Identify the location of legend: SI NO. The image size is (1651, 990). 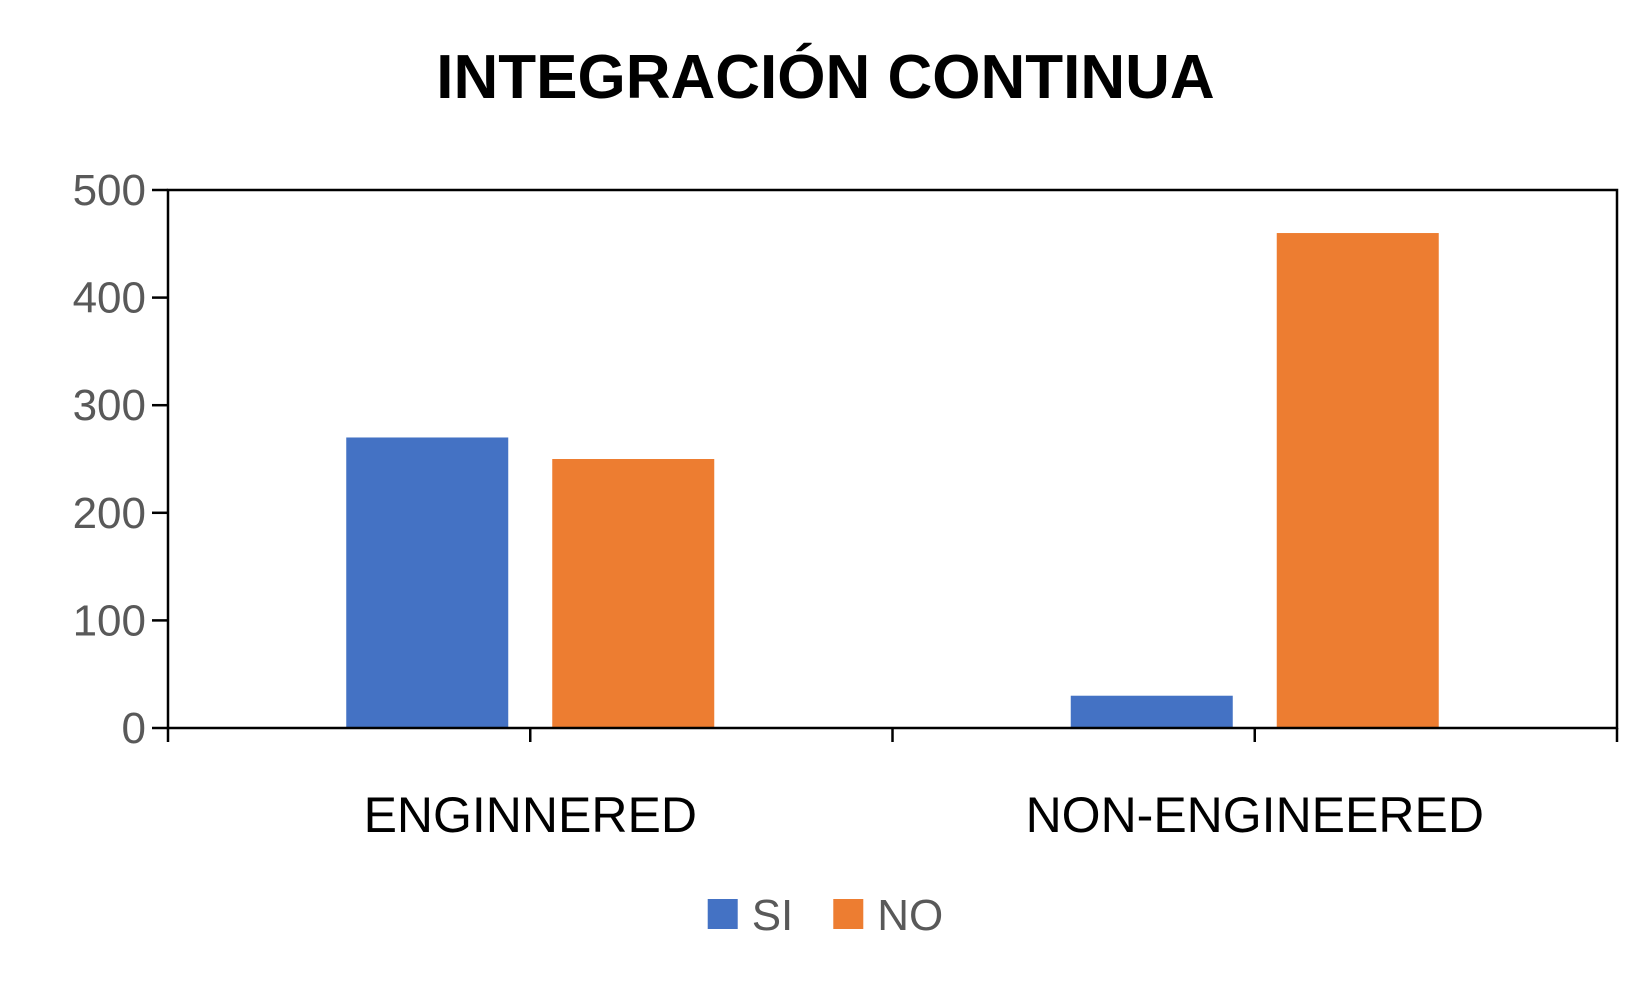
(825, 915).